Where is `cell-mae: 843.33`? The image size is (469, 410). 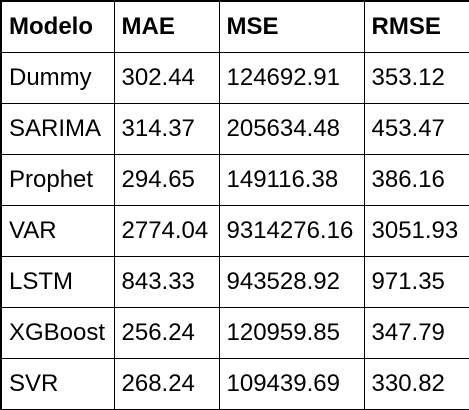 cell-mae: 843.33 is located at coordinates (166, 282).